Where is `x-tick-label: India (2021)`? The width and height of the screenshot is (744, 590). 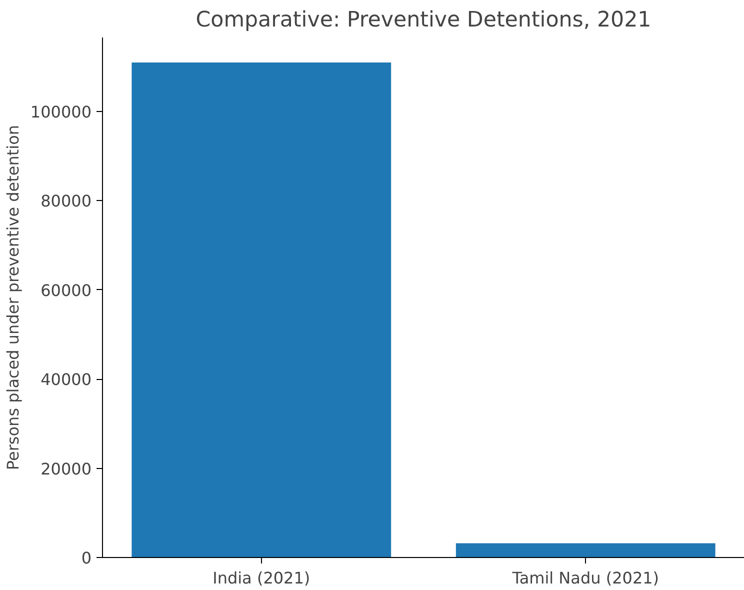 x-tick-label: India (2021) is located at coordinates (261, 578).